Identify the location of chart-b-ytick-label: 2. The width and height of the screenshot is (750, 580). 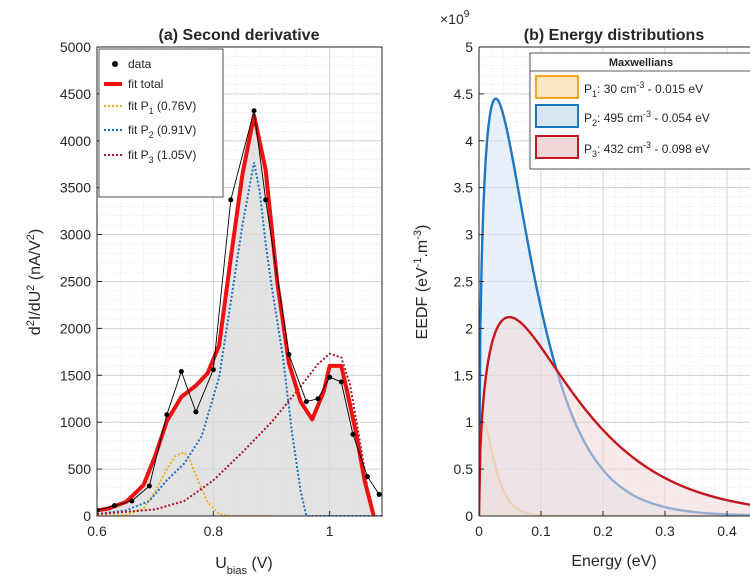
(469, 328).